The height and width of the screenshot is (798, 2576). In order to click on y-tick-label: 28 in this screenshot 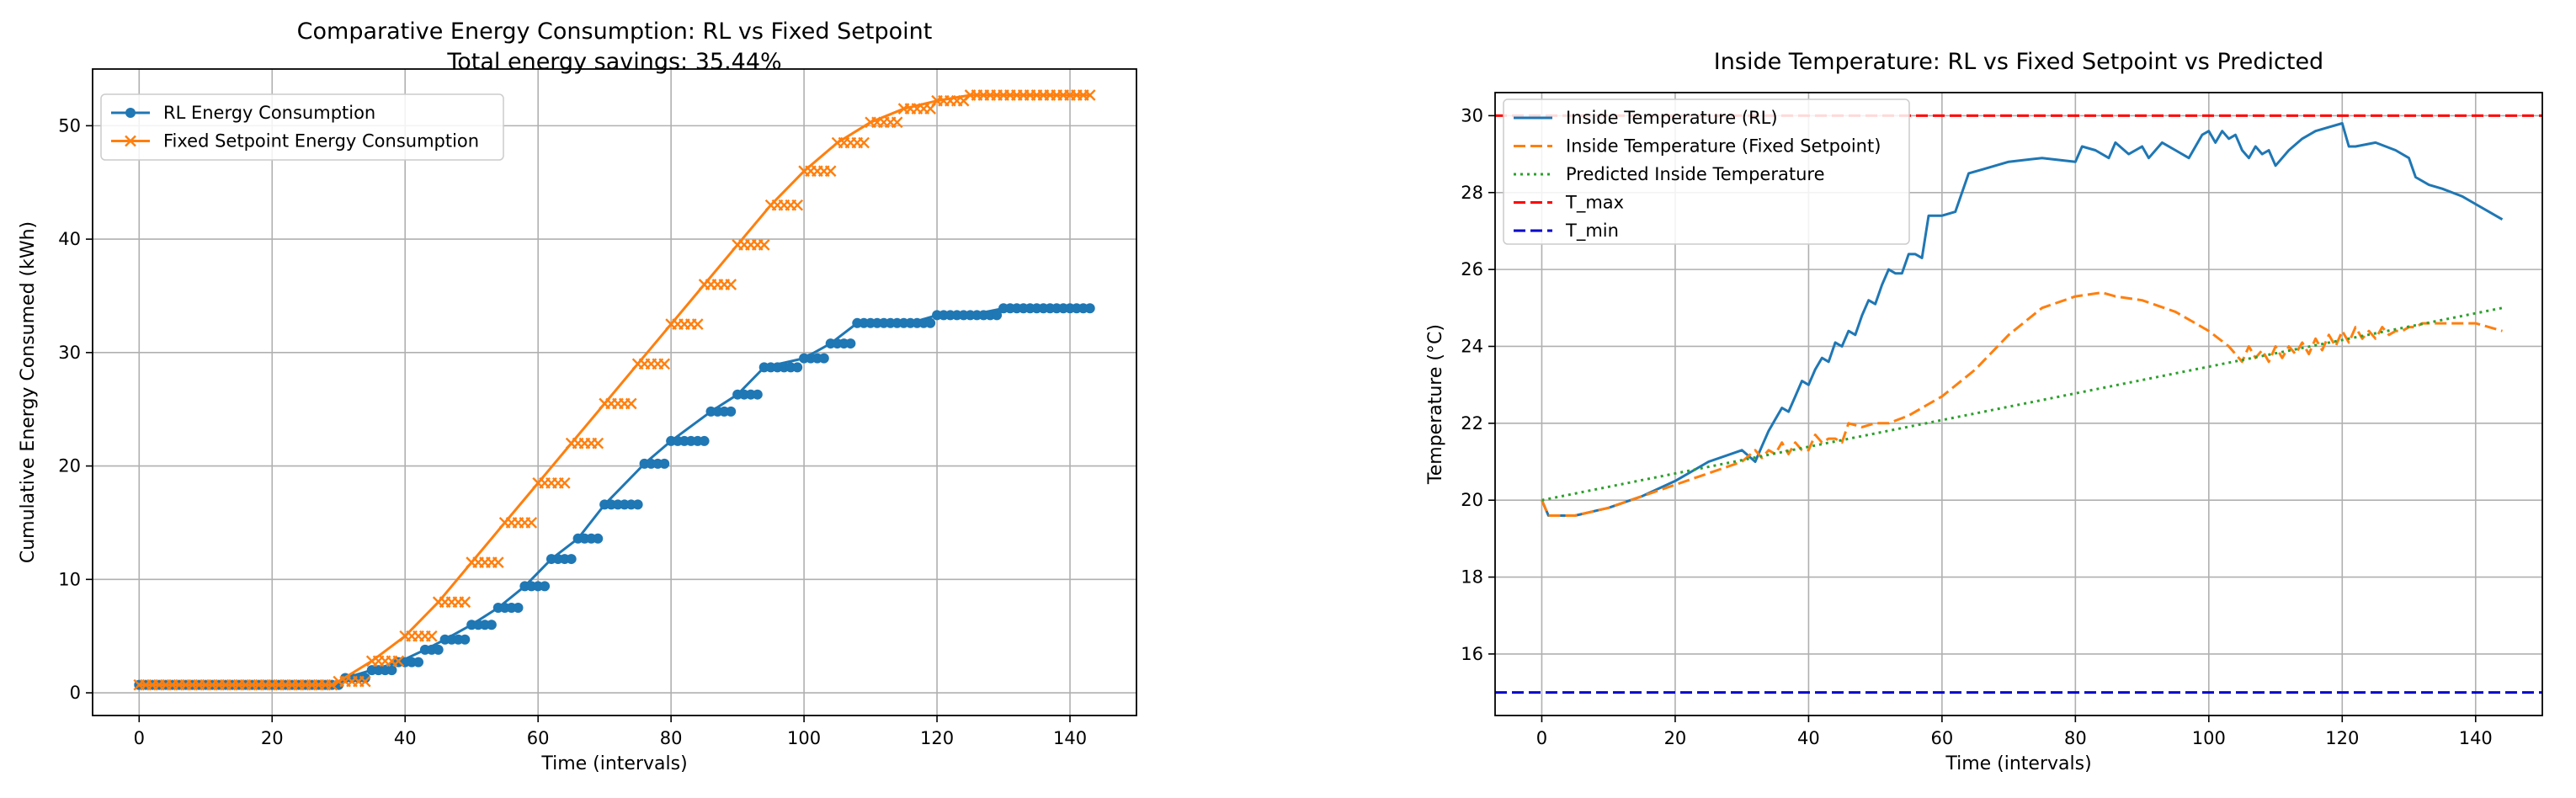, I will do `click(1472, 193)`.